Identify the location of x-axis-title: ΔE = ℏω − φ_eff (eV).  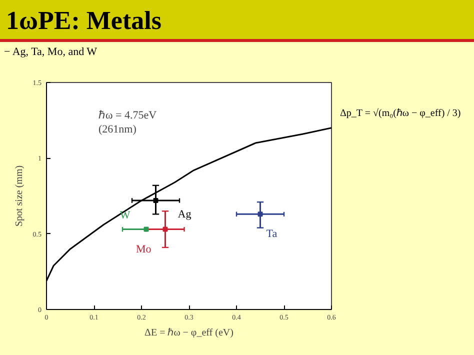
(189, 333).